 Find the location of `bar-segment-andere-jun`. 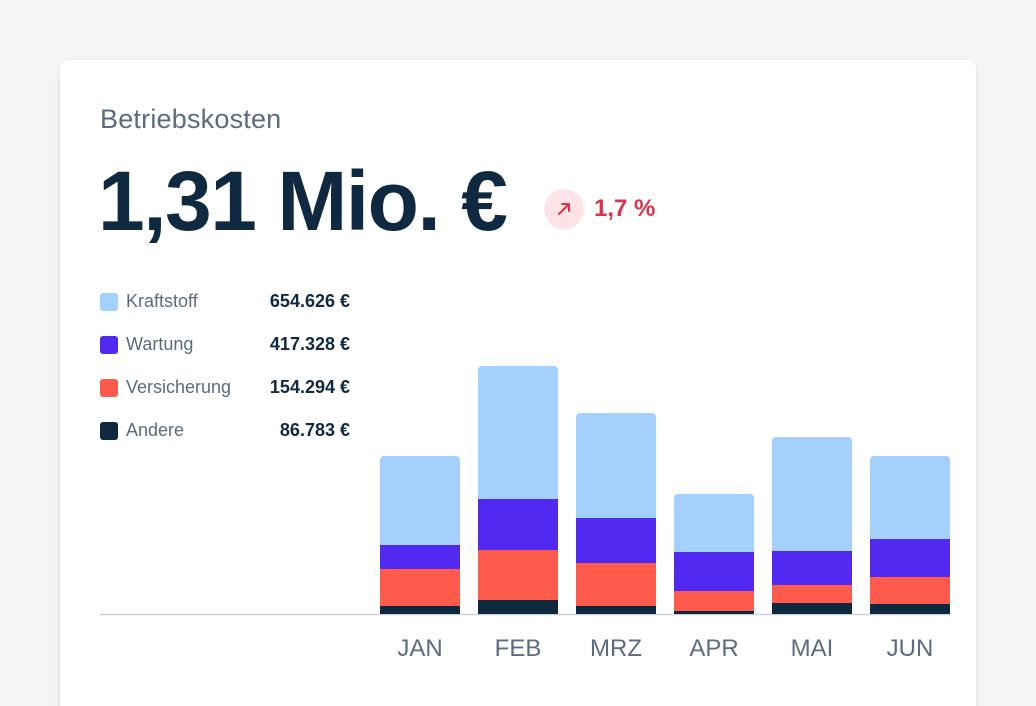

bar-segment-andere-jun is located at coordinates (910, 609).